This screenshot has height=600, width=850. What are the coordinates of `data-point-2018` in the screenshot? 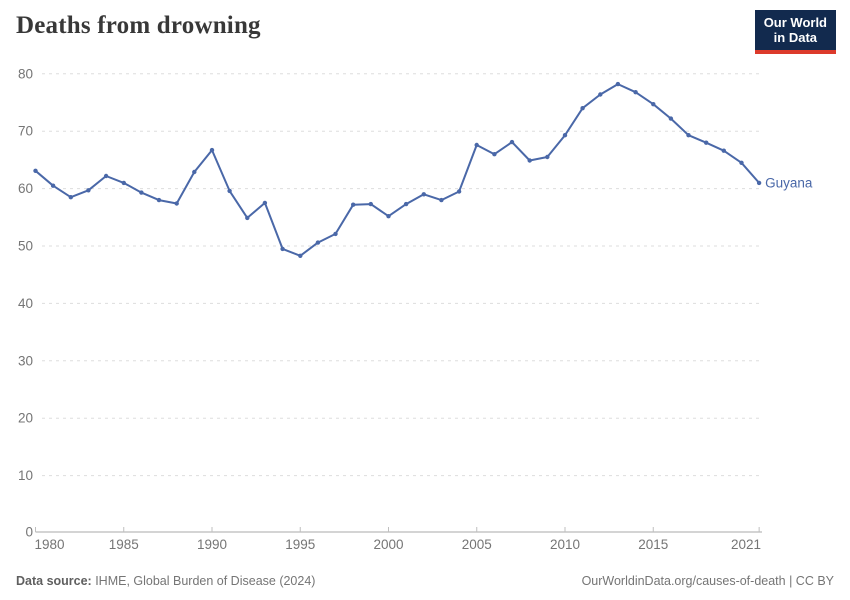 It's located at (706, 142).